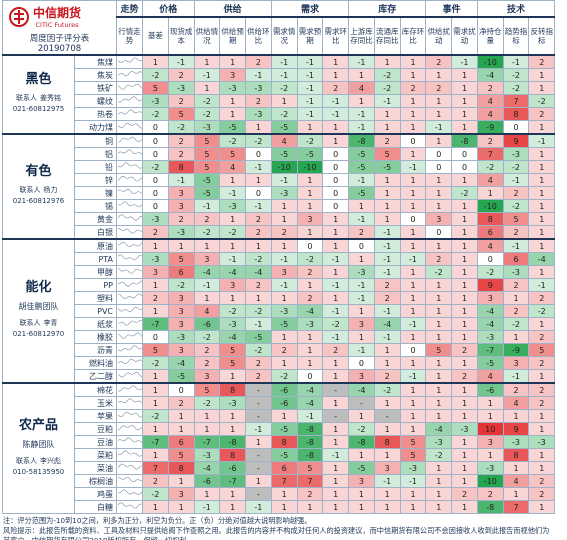  I want to click on commodity-row: 镍 0 3 -5 -1 0 -3 1 0 -5 1 1 1 -2 1 2 1, so click(279, 193).